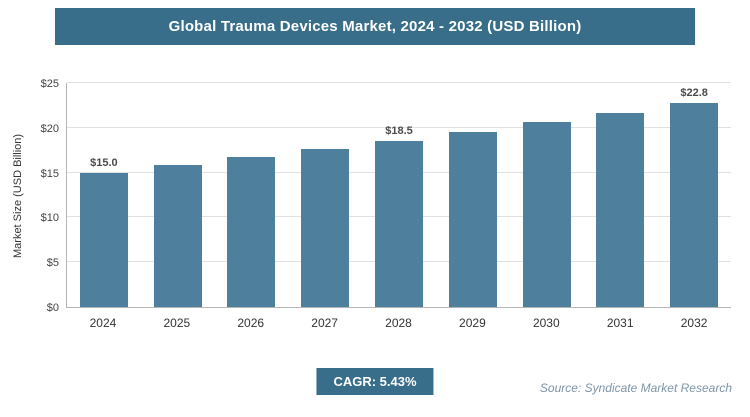 Image resolution: width=750 pixels, height=417 pixels. What do you see at coordinates (546, 323) in the screenshot?
I see `x-tick-label: 2030` at bounding box center [546, 323].